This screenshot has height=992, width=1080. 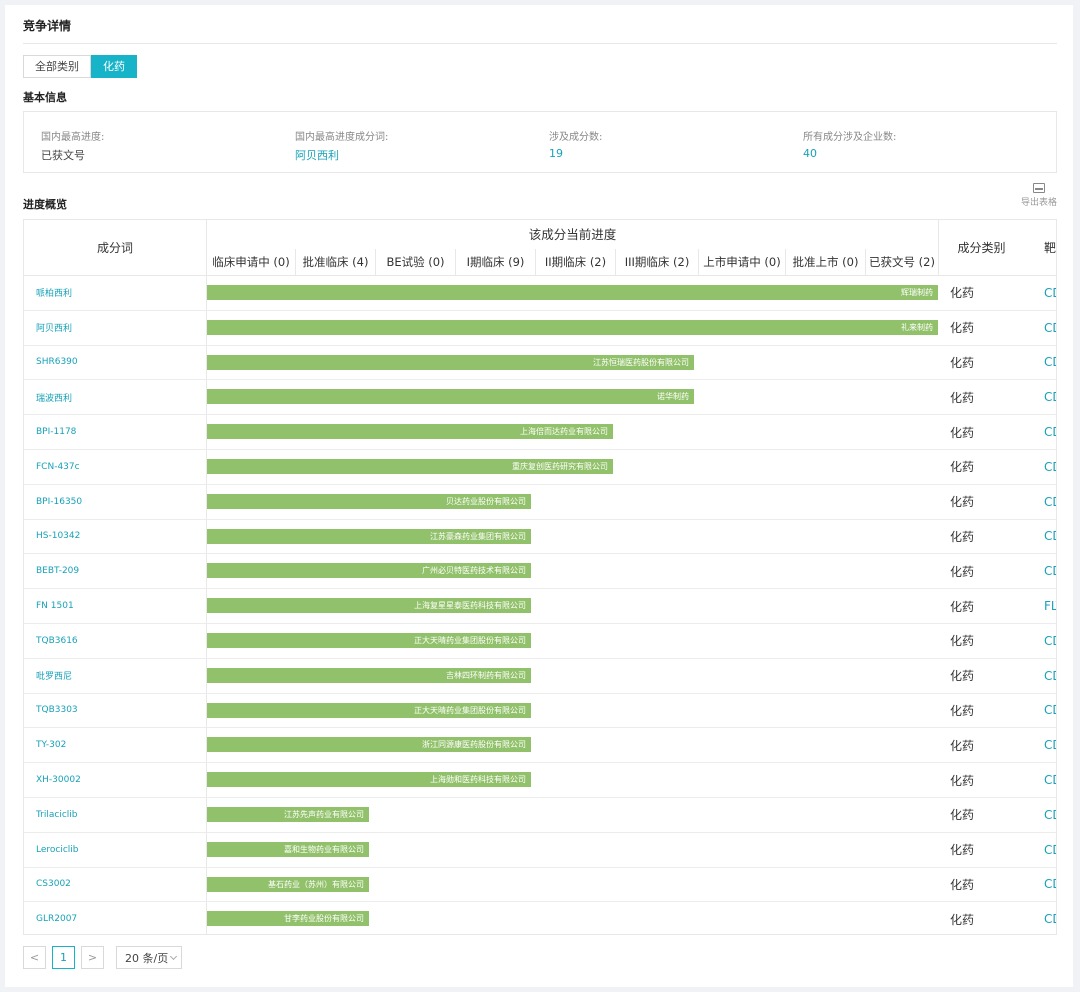 I want to click on ingredient-link: Lerociclib, so click(x=115, y=849).